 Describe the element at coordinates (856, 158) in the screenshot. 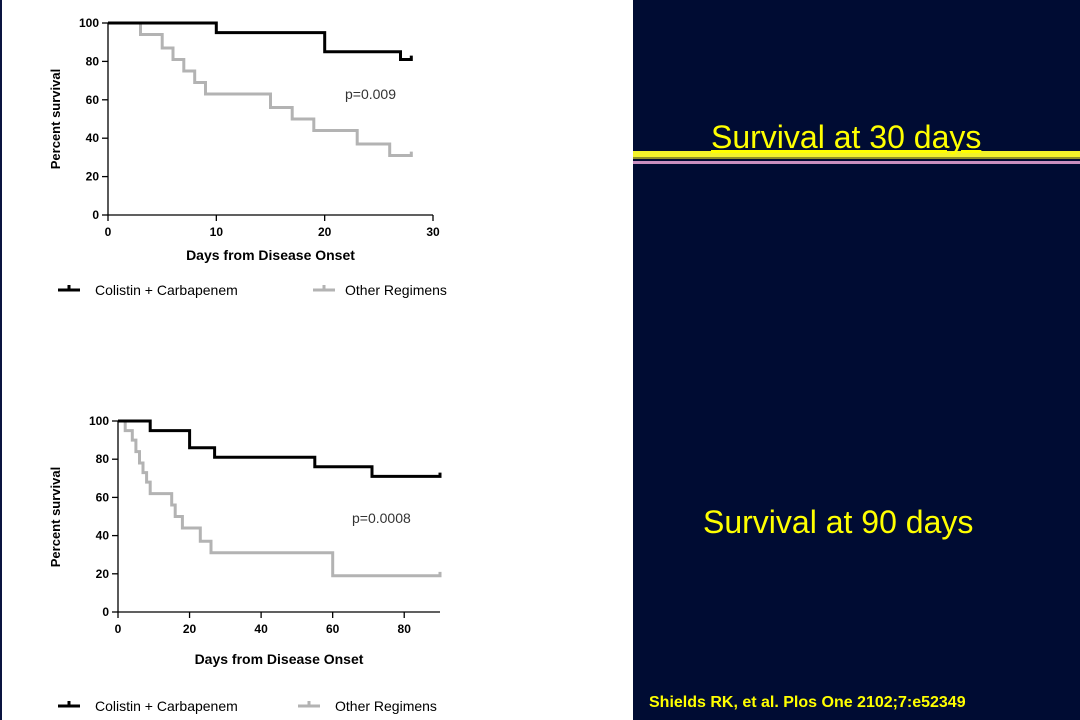

I see `accent-line-olive` at that location.